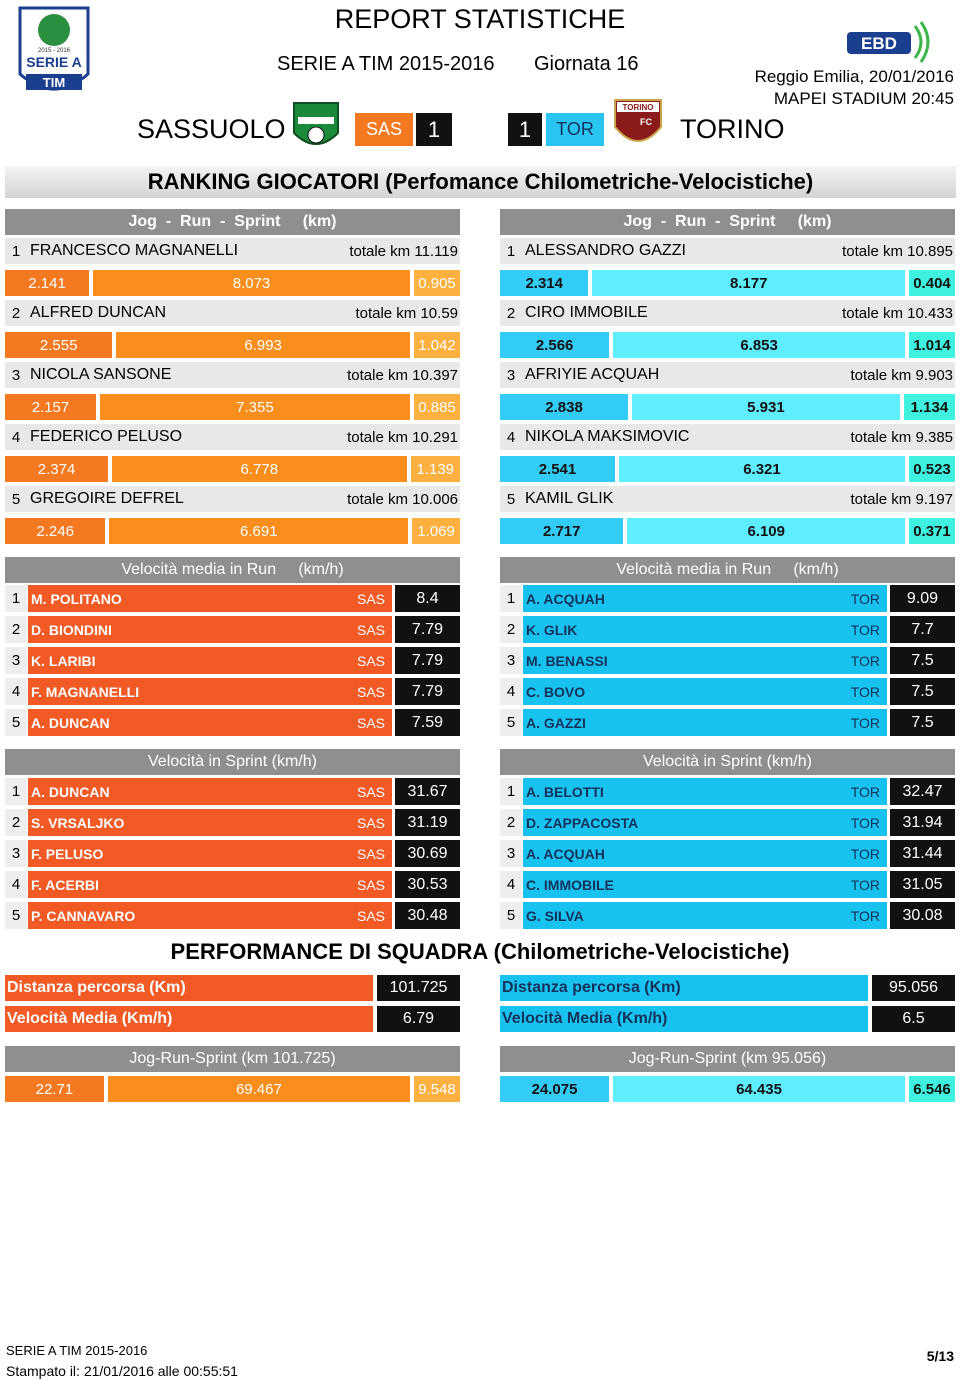 The image size is (960, 1380). What do you see at coordinates (705, 853) in the screenshot?
I see `player-name: A. ACQUAH` at bounding box center [705, 853].